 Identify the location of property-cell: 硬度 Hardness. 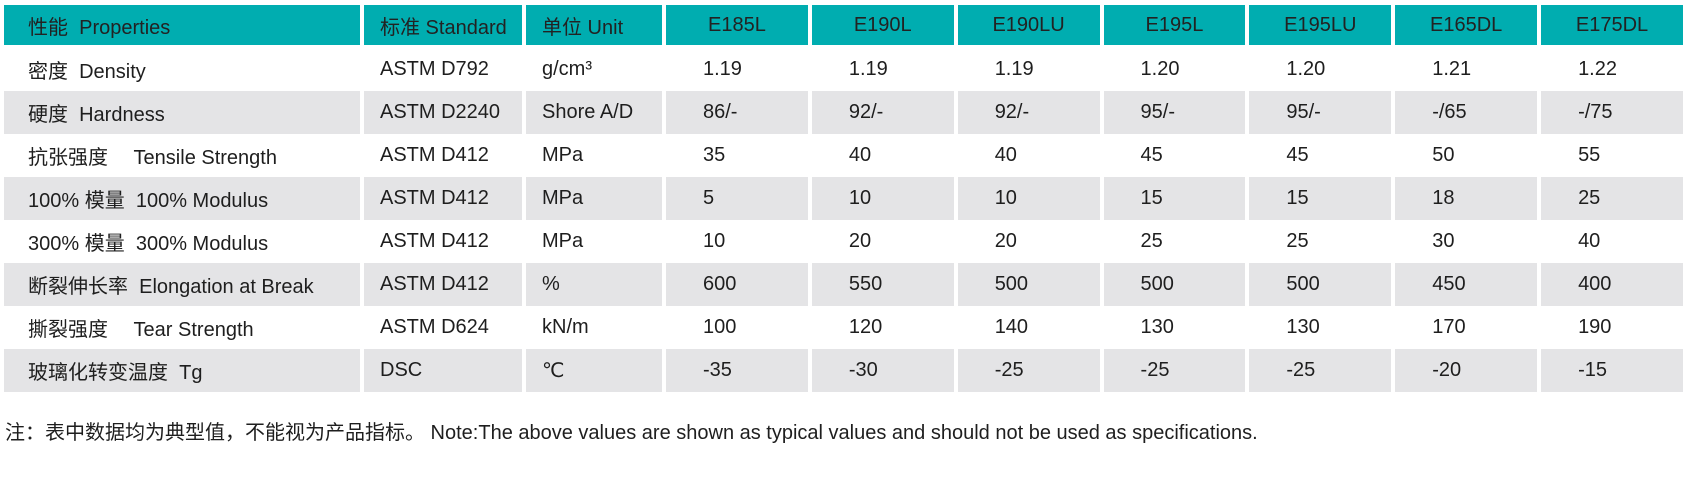
(182, 112).